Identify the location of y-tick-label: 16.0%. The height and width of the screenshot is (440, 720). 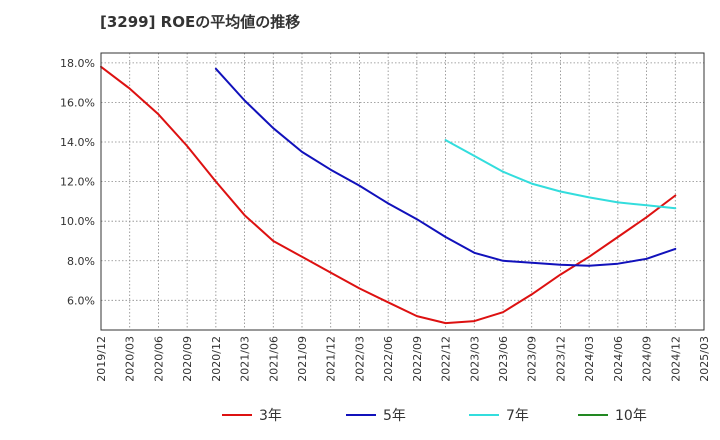
(77, 102).